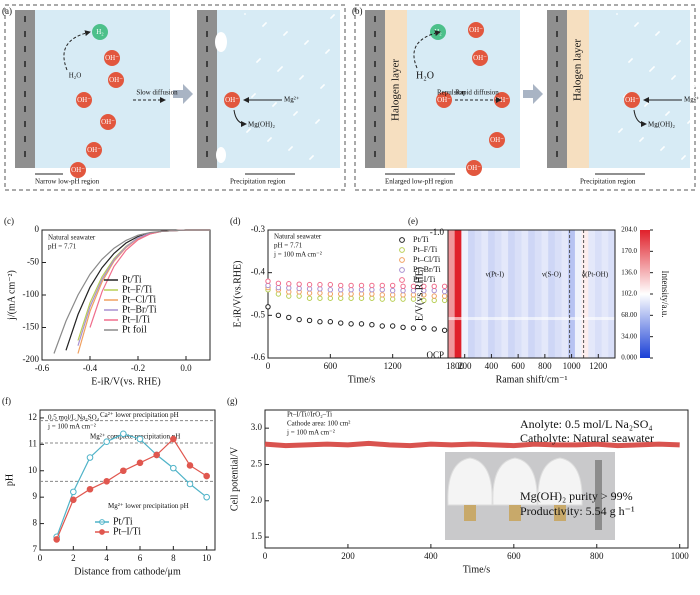 This screenshot has height=595, width=700. What do you see at coordinates (492, 366) in the screenshot?
I see `x-tick-label: 400` at bounding box center [492, 366].